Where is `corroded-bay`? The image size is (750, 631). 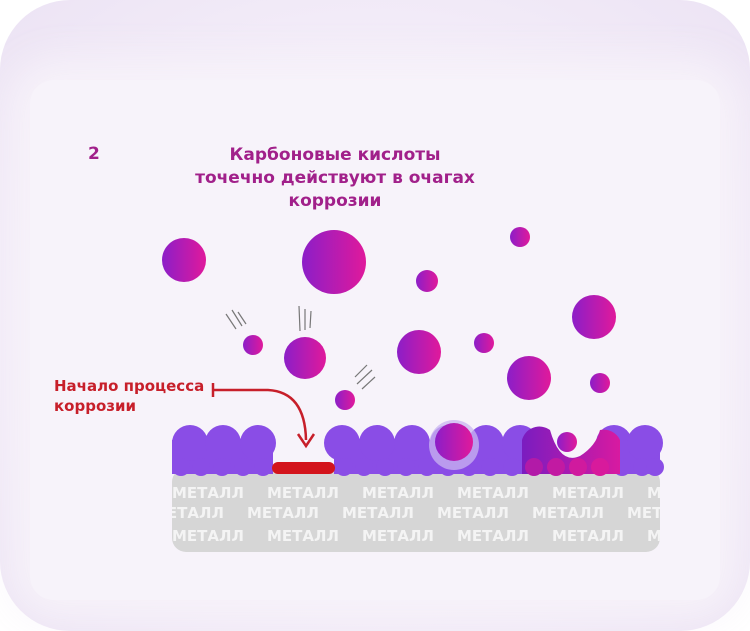
corroded-bay is located at coordinates (571, 451).